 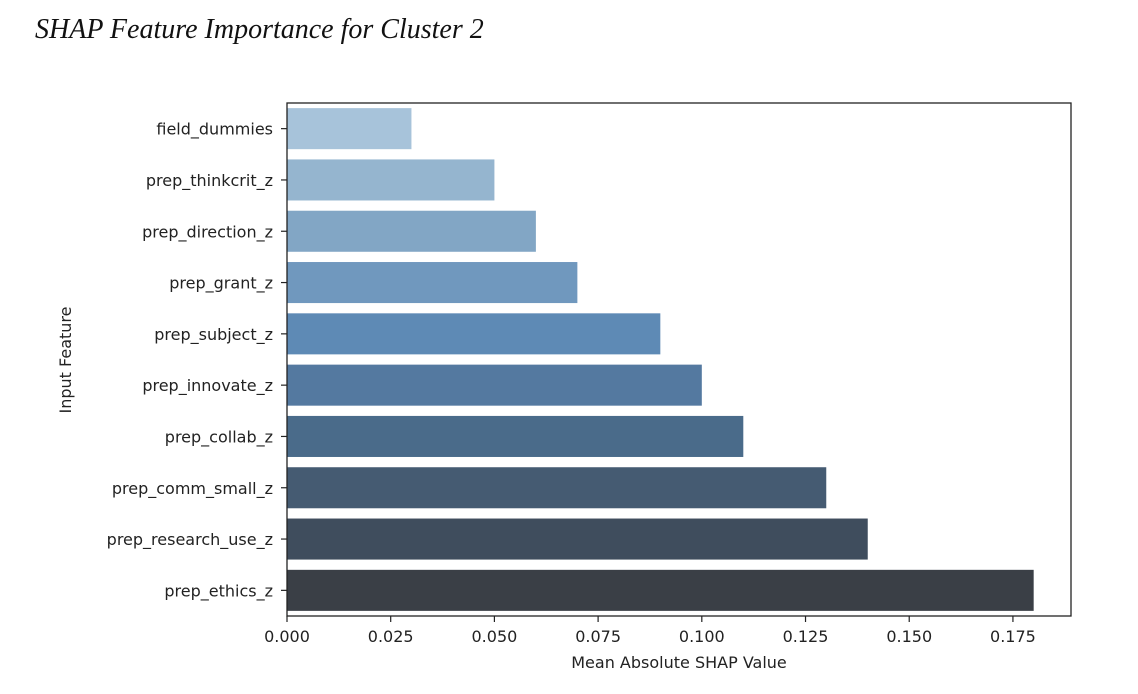 I want to click on bar-prep-research-use-z, so click(x=577, y=539).